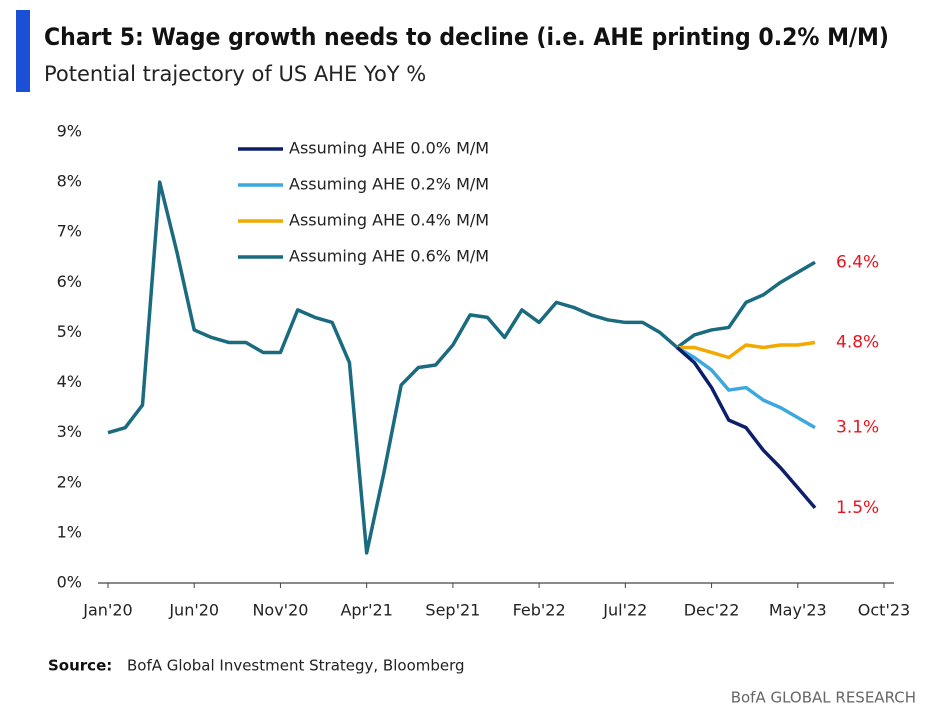  I want to click on data-label: 1.5%, so click(857, 508).